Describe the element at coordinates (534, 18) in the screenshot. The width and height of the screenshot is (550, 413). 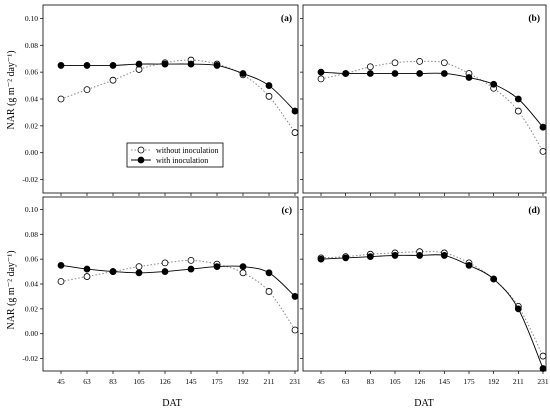
I see `panel-label: (b)` at that location.